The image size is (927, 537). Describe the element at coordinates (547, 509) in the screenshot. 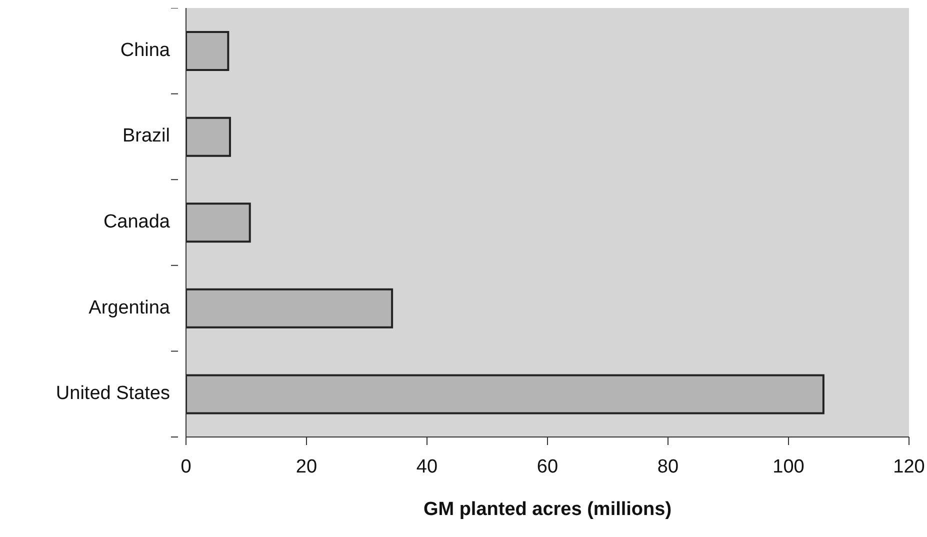

I see `x-axis-title: GM planted acres (millions)` at that location.